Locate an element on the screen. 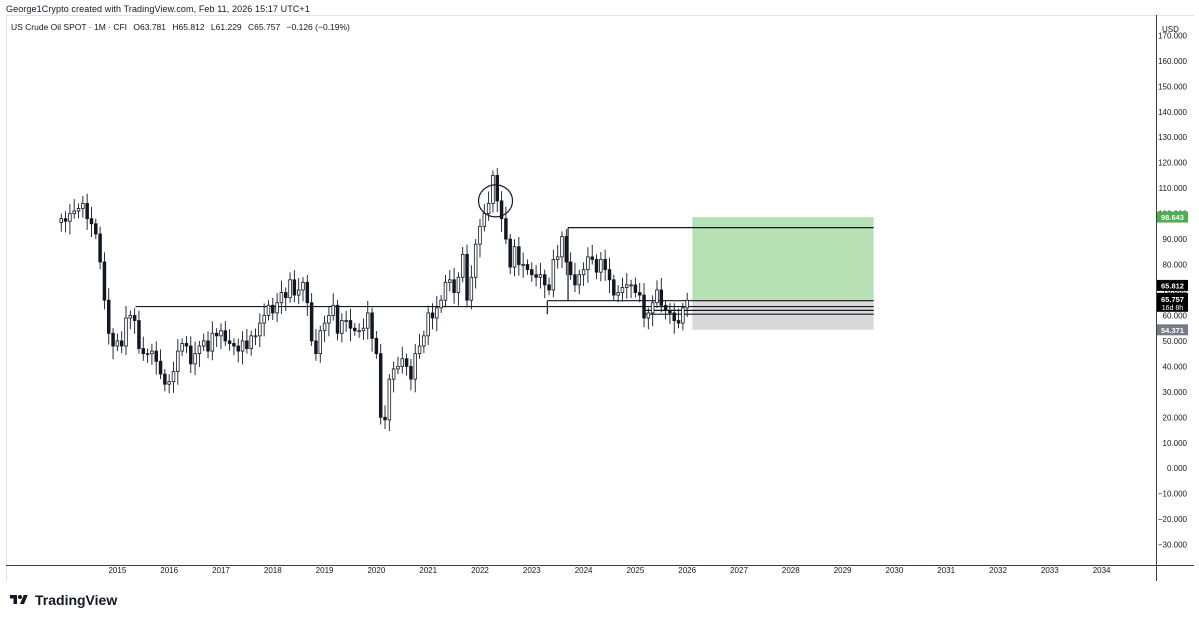 Image resolution: width=1199 pixels, height=619 pixels. highlight-ellipse is located at coordinates (495, 201).